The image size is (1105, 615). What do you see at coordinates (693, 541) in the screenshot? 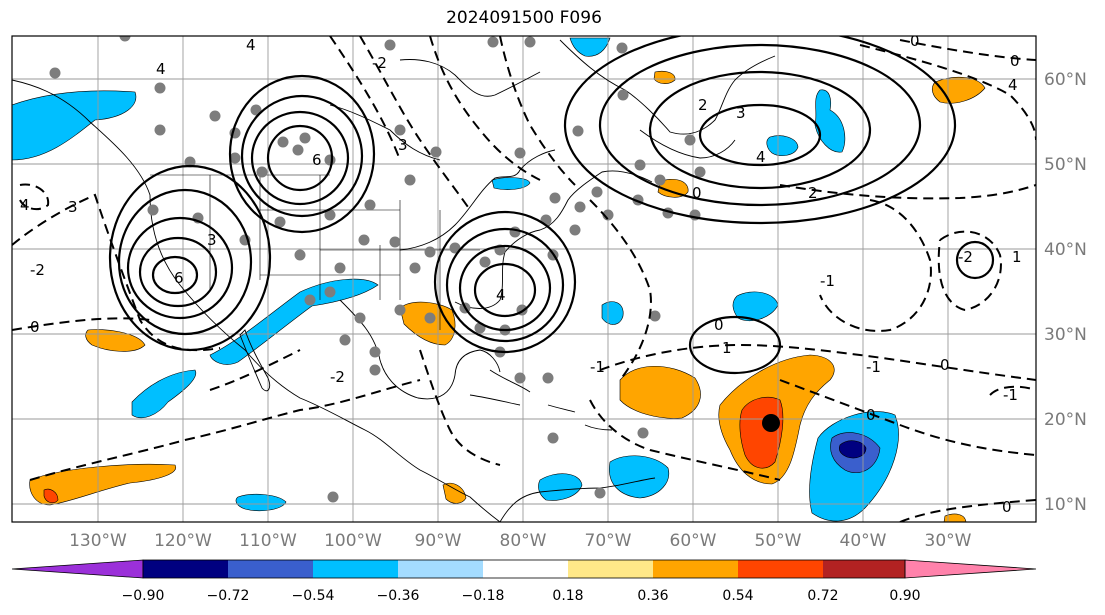
I see `lon-label: 60°W` at bounding box center [693, 541].